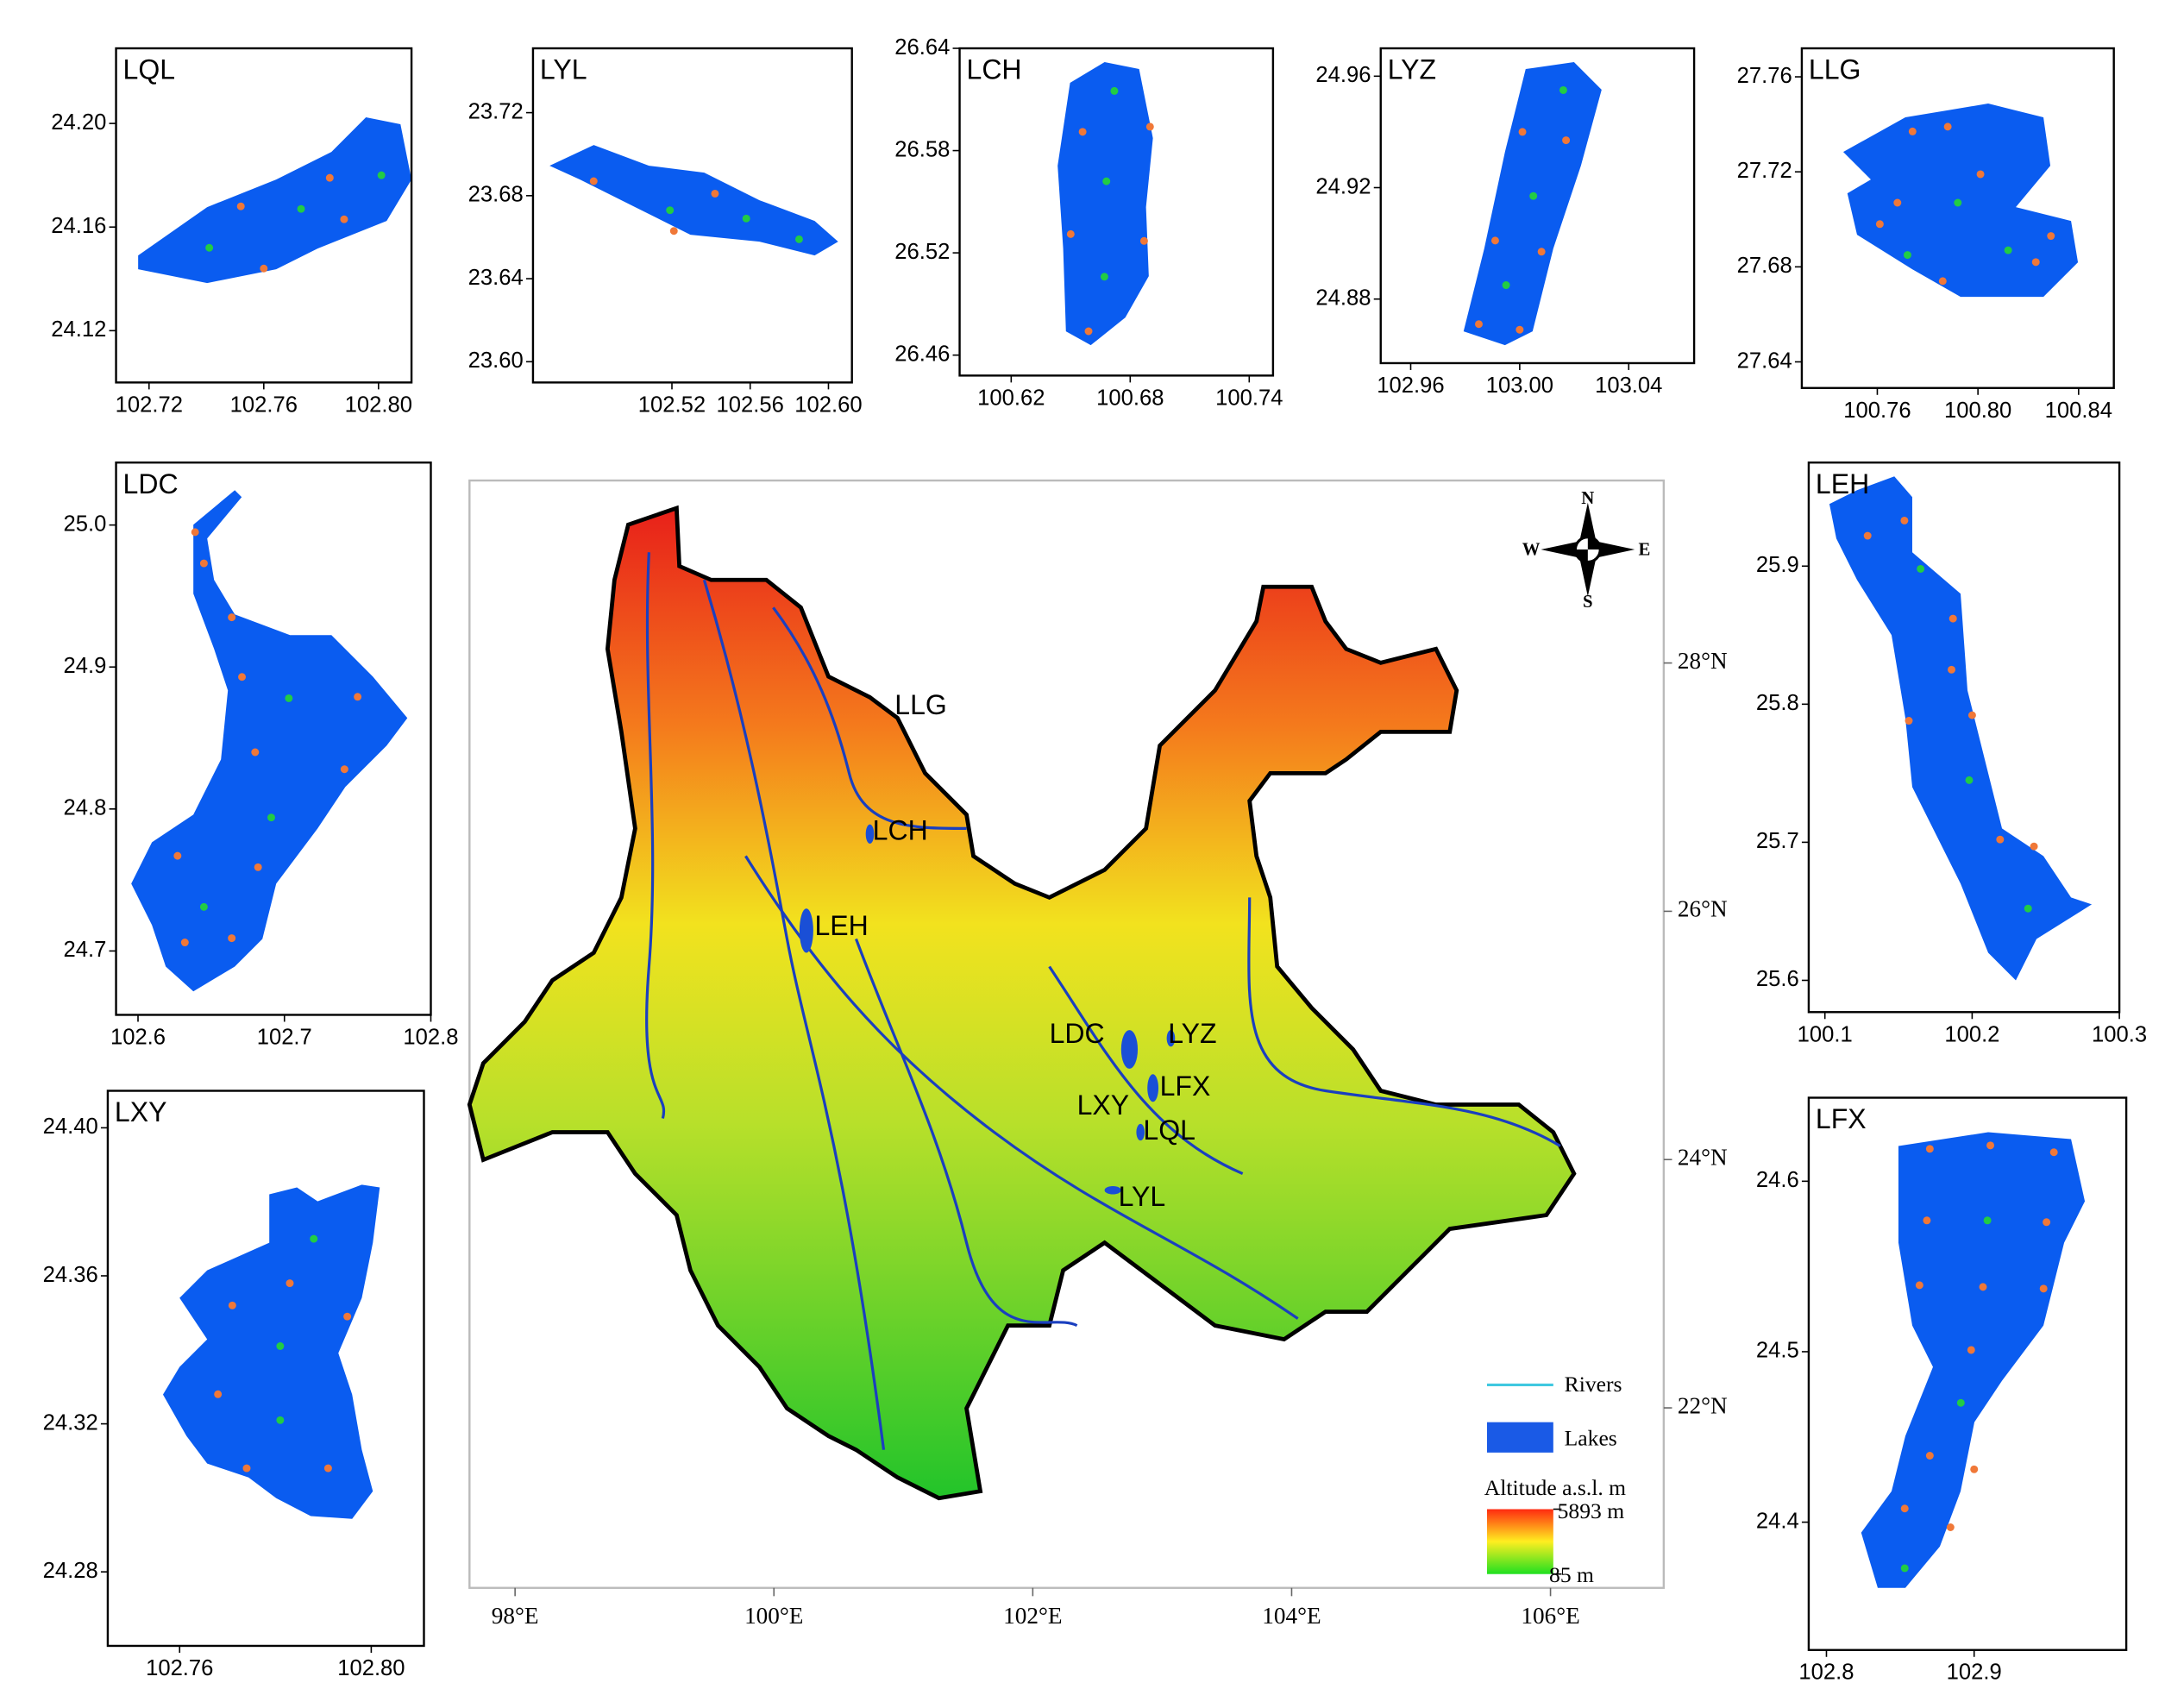  Describe the element at coordinates (1594, 1384) in the screenshot. I see `legend-rivers: Rivers` at that location.